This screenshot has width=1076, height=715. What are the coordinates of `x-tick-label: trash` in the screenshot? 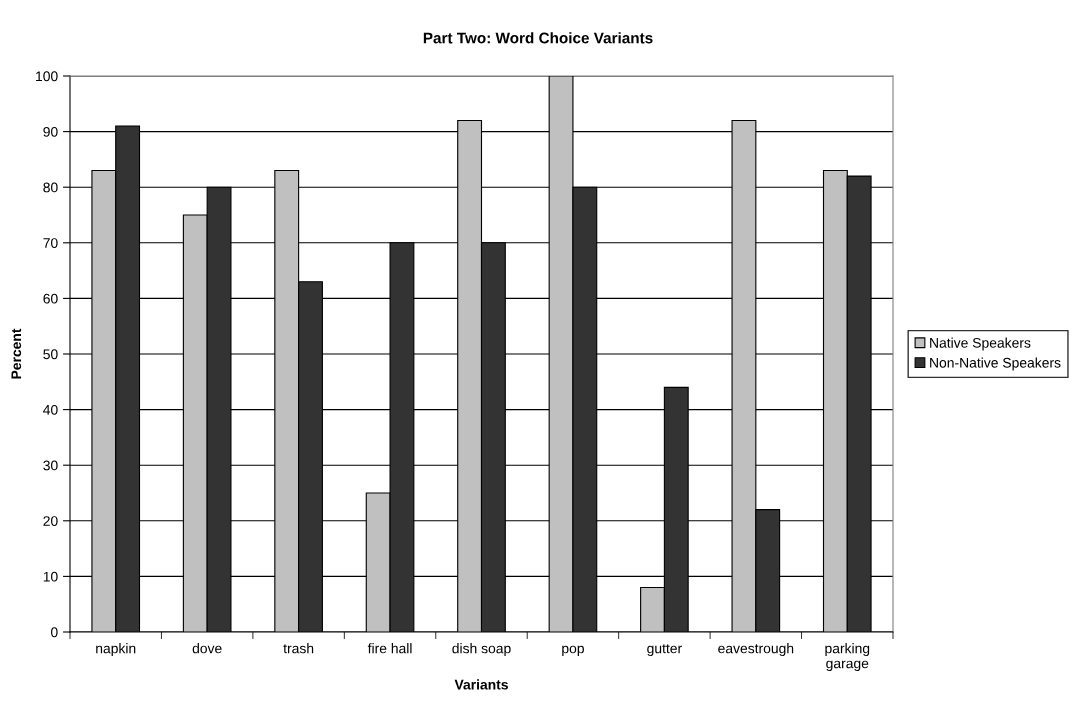 It's located at (298, 648).